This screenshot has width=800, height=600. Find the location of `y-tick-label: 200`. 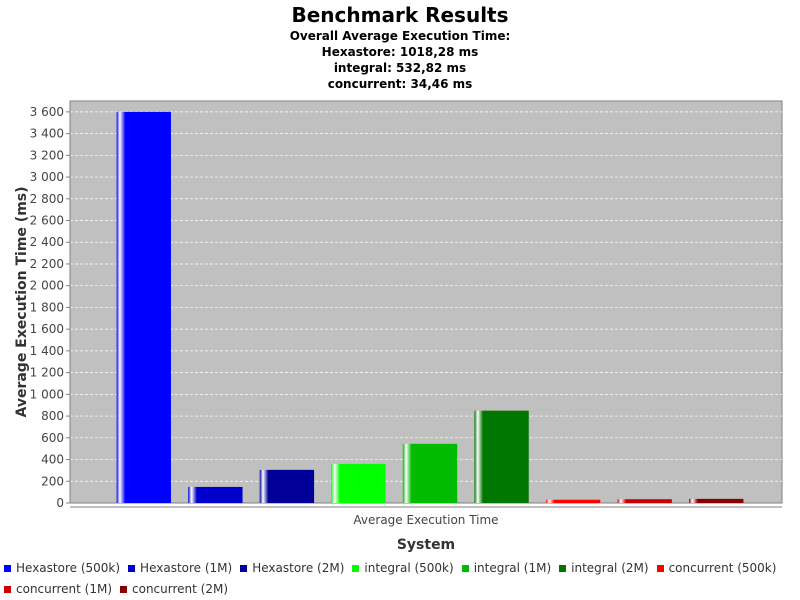

y-tick-label: 200 is located at coordinates (52, 481).